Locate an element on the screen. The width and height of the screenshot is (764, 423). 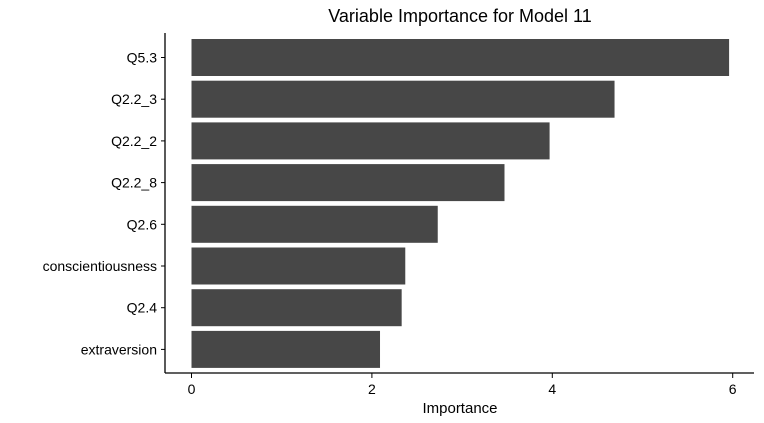
x-ticks: 0 2 4 6 is located at coordinates (462, 385).